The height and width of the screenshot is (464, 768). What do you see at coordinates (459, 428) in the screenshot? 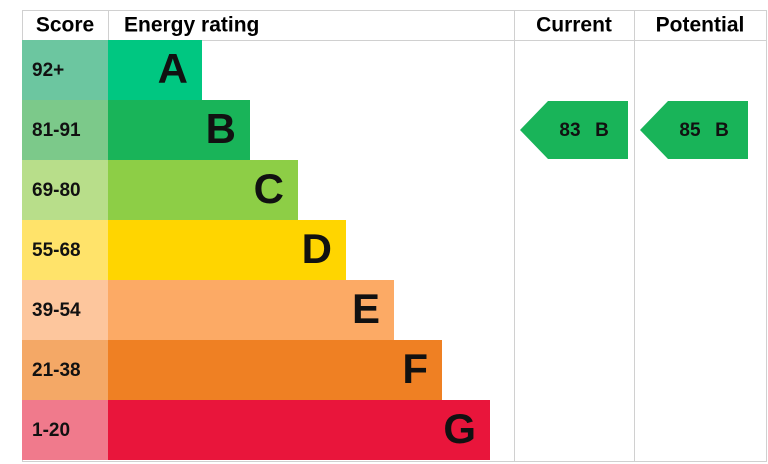
I see `band-letter: G` at bounding box center [459, 428].